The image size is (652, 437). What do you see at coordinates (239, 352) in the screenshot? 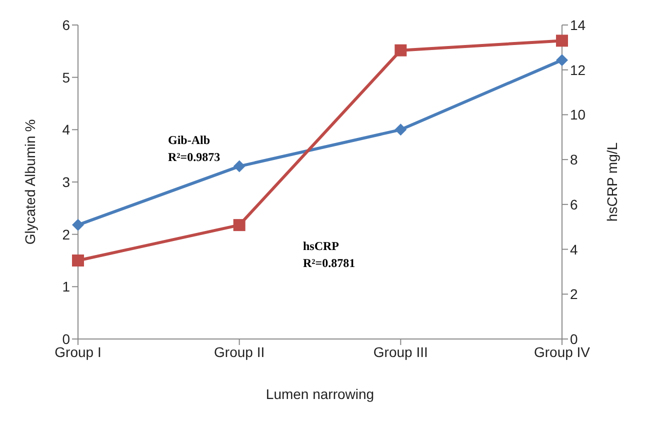
I see `x-tick-label: Group II` at bounding box center [239, 352].